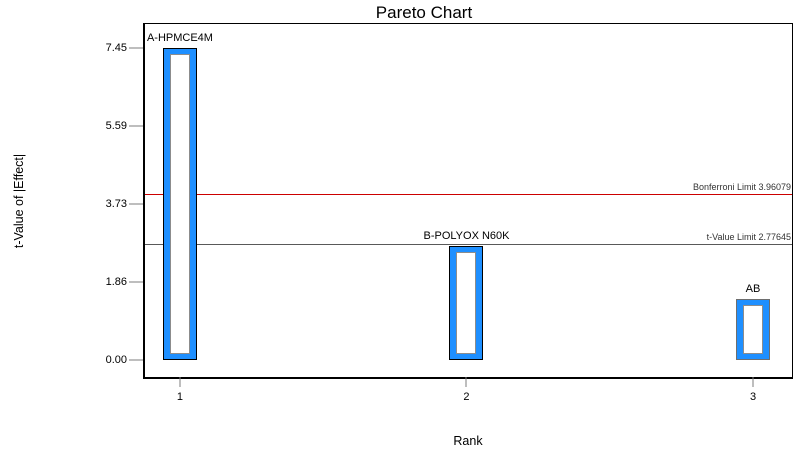 This screenshot has height=456, width=806. What do you see at coordinates (116, 125) in the screenshot?
I see `y-tick-label: 5.59` at bounding box center [116, 125].